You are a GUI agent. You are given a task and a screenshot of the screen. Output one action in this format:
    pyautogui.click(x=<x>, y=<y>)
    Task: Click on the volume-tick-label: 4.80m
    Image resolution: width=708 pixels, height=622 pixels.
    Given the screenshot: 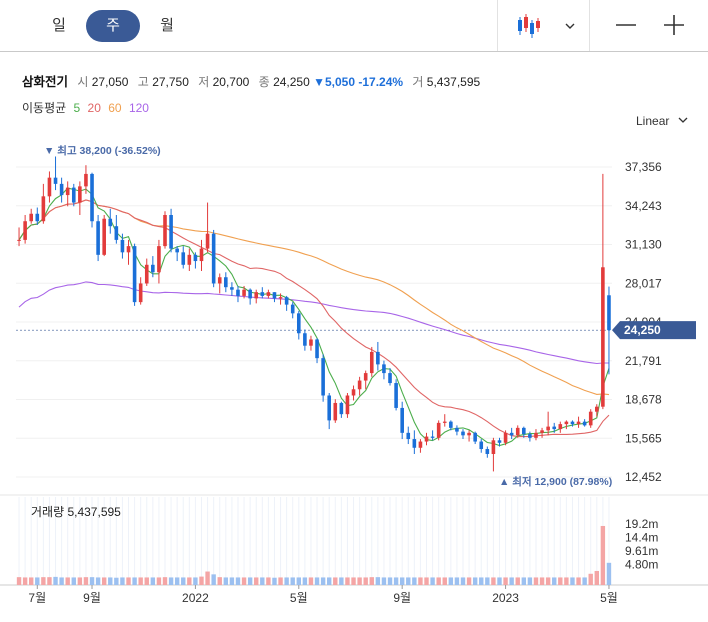 What is the action you would take?
    pyautogui.click(x=641, y=565)
    